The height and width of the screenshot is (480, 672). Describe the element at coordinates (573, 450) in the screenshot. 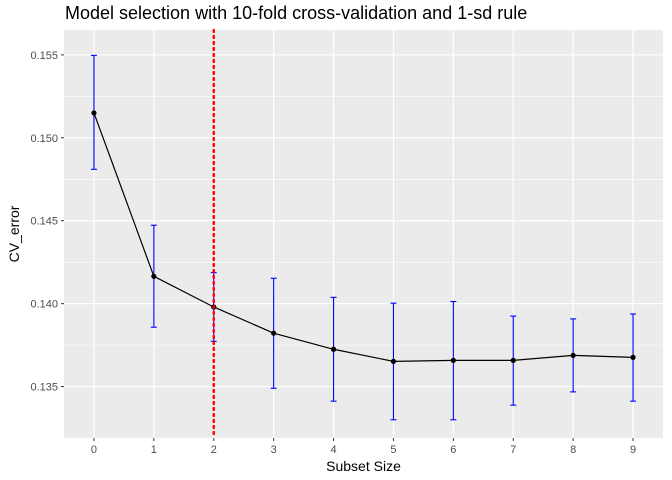

I see `x-tick-label: 8` at that location.